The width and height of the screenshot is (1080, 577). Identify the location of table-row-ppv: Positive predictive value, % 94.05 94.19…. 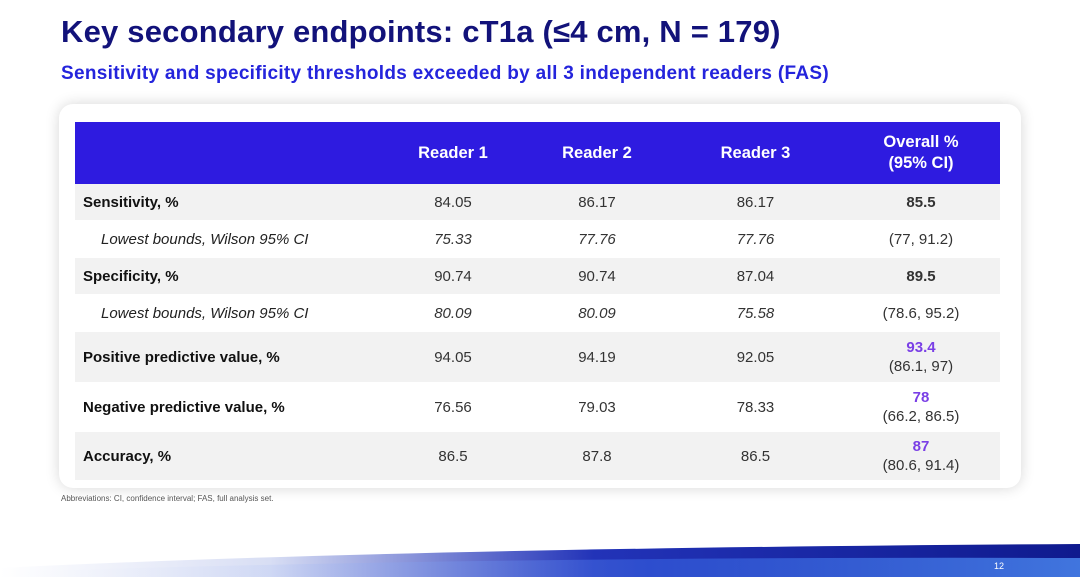
(537, 357).